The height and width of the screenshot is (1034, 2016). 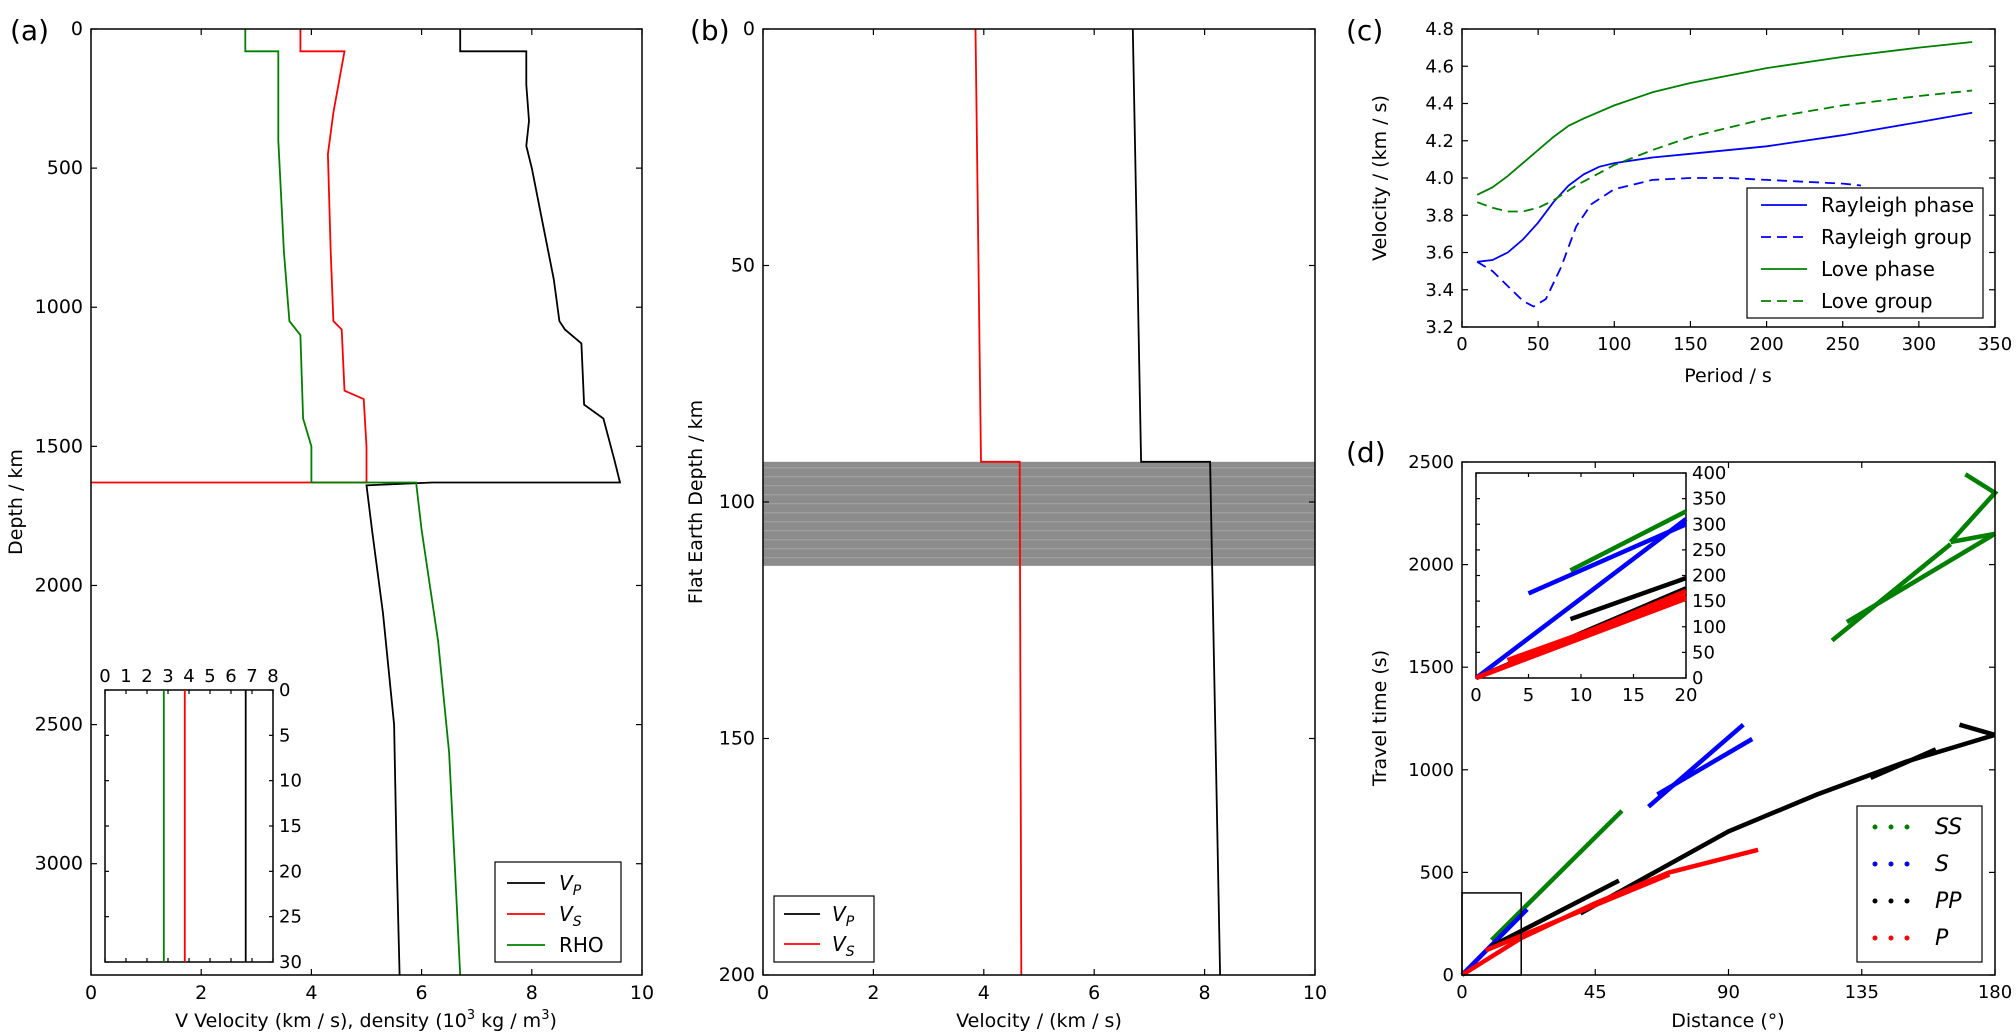 I want to click on panel-c-frame, so click(x=1728, y=178).